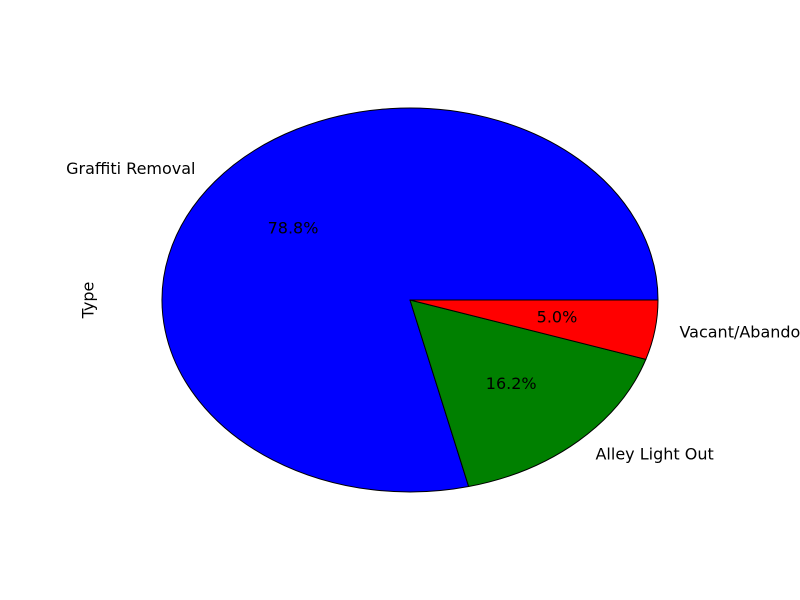 This screenshot has width=800, height=600. What do you see at coordinates (654, 453) in the screenshot?
I see `slice-category-label: Alley Light Out` at bounding box center [654, 453].